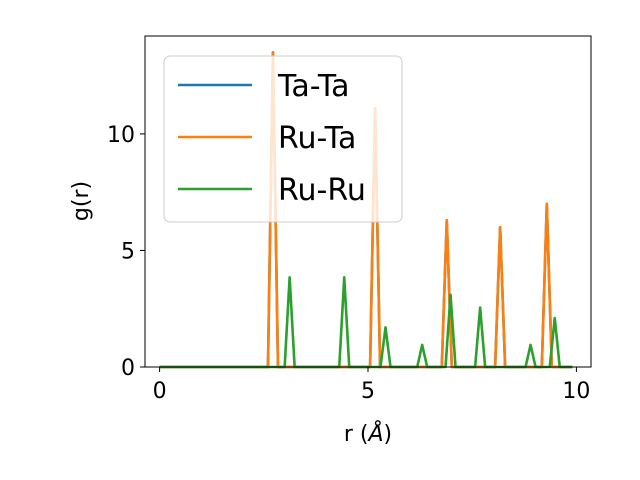  I want to click on legend-label-ru-ru: Ru-Ru, so click(322, 190).